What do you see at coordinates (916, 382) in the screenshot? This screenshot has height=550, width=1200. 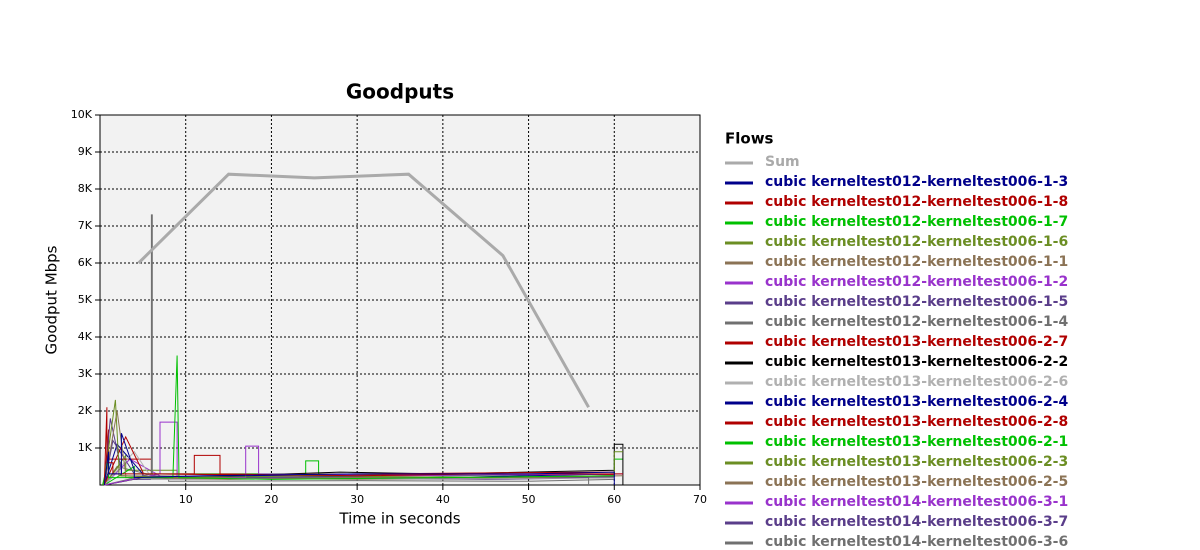 I see `legend-label: cubic kerneltest013-kerneltest006-2-6` at bounding box center [916, 382].